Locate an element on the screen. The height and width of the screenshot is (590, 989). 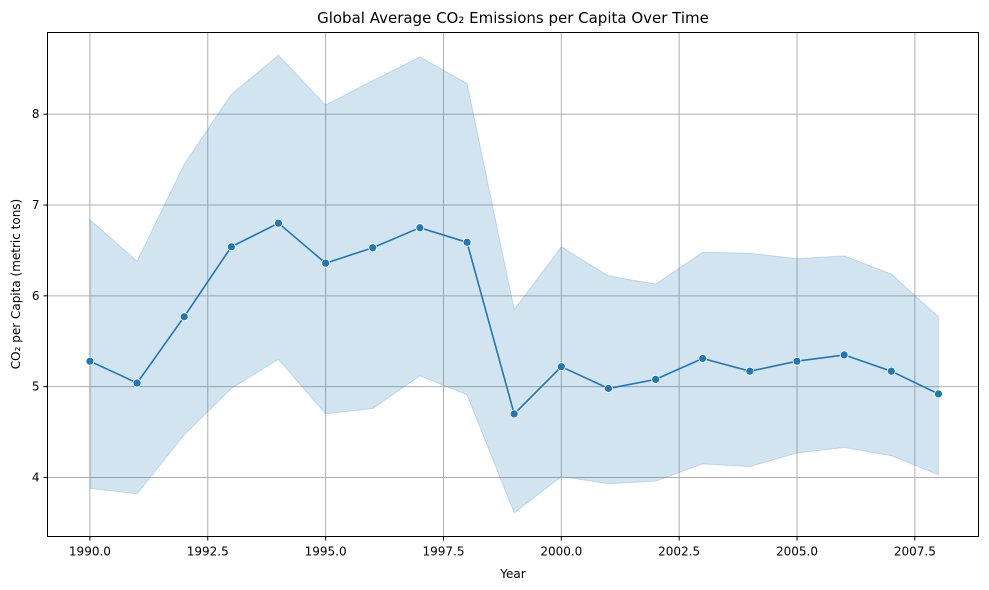
x-tick-label: 1992.5 is located at coordinates (208, 552).